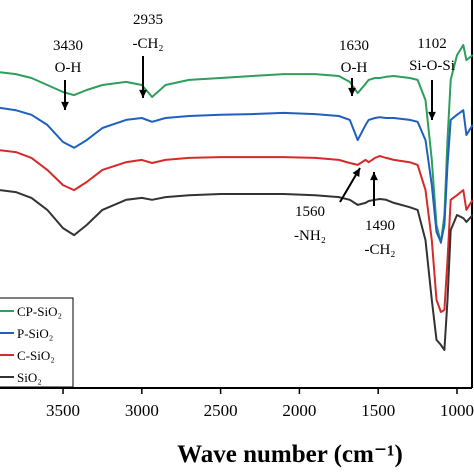 The width and height of the screenshot is (474, 474). What do you see at coordinates (380, 226) in the screenshot?
I see `annotation-value: 1490` at bounding box center [380, 226].